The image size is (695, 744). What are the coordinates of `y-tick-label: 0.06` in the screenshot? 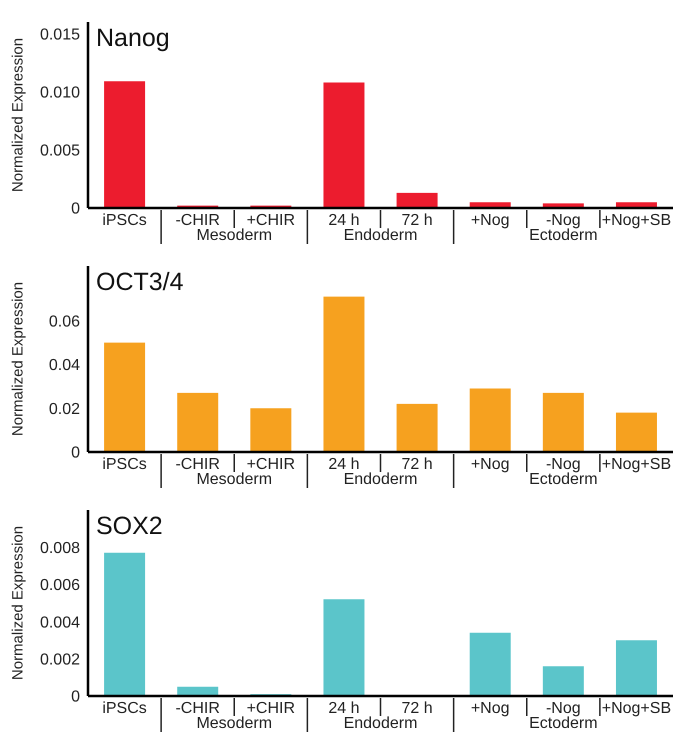 It's located at (64, 321).